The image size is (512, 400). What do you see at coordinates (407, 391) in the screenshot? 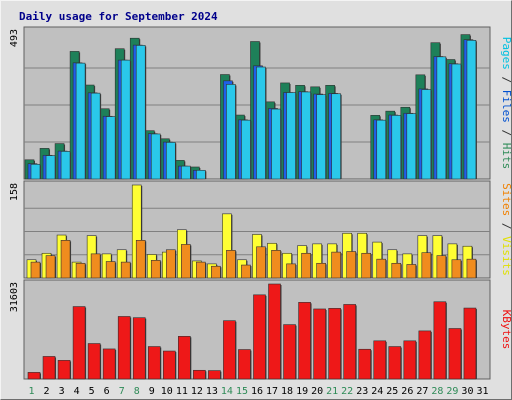
I see `x-tick-label-26: 26` at bounding box center [407, 391].